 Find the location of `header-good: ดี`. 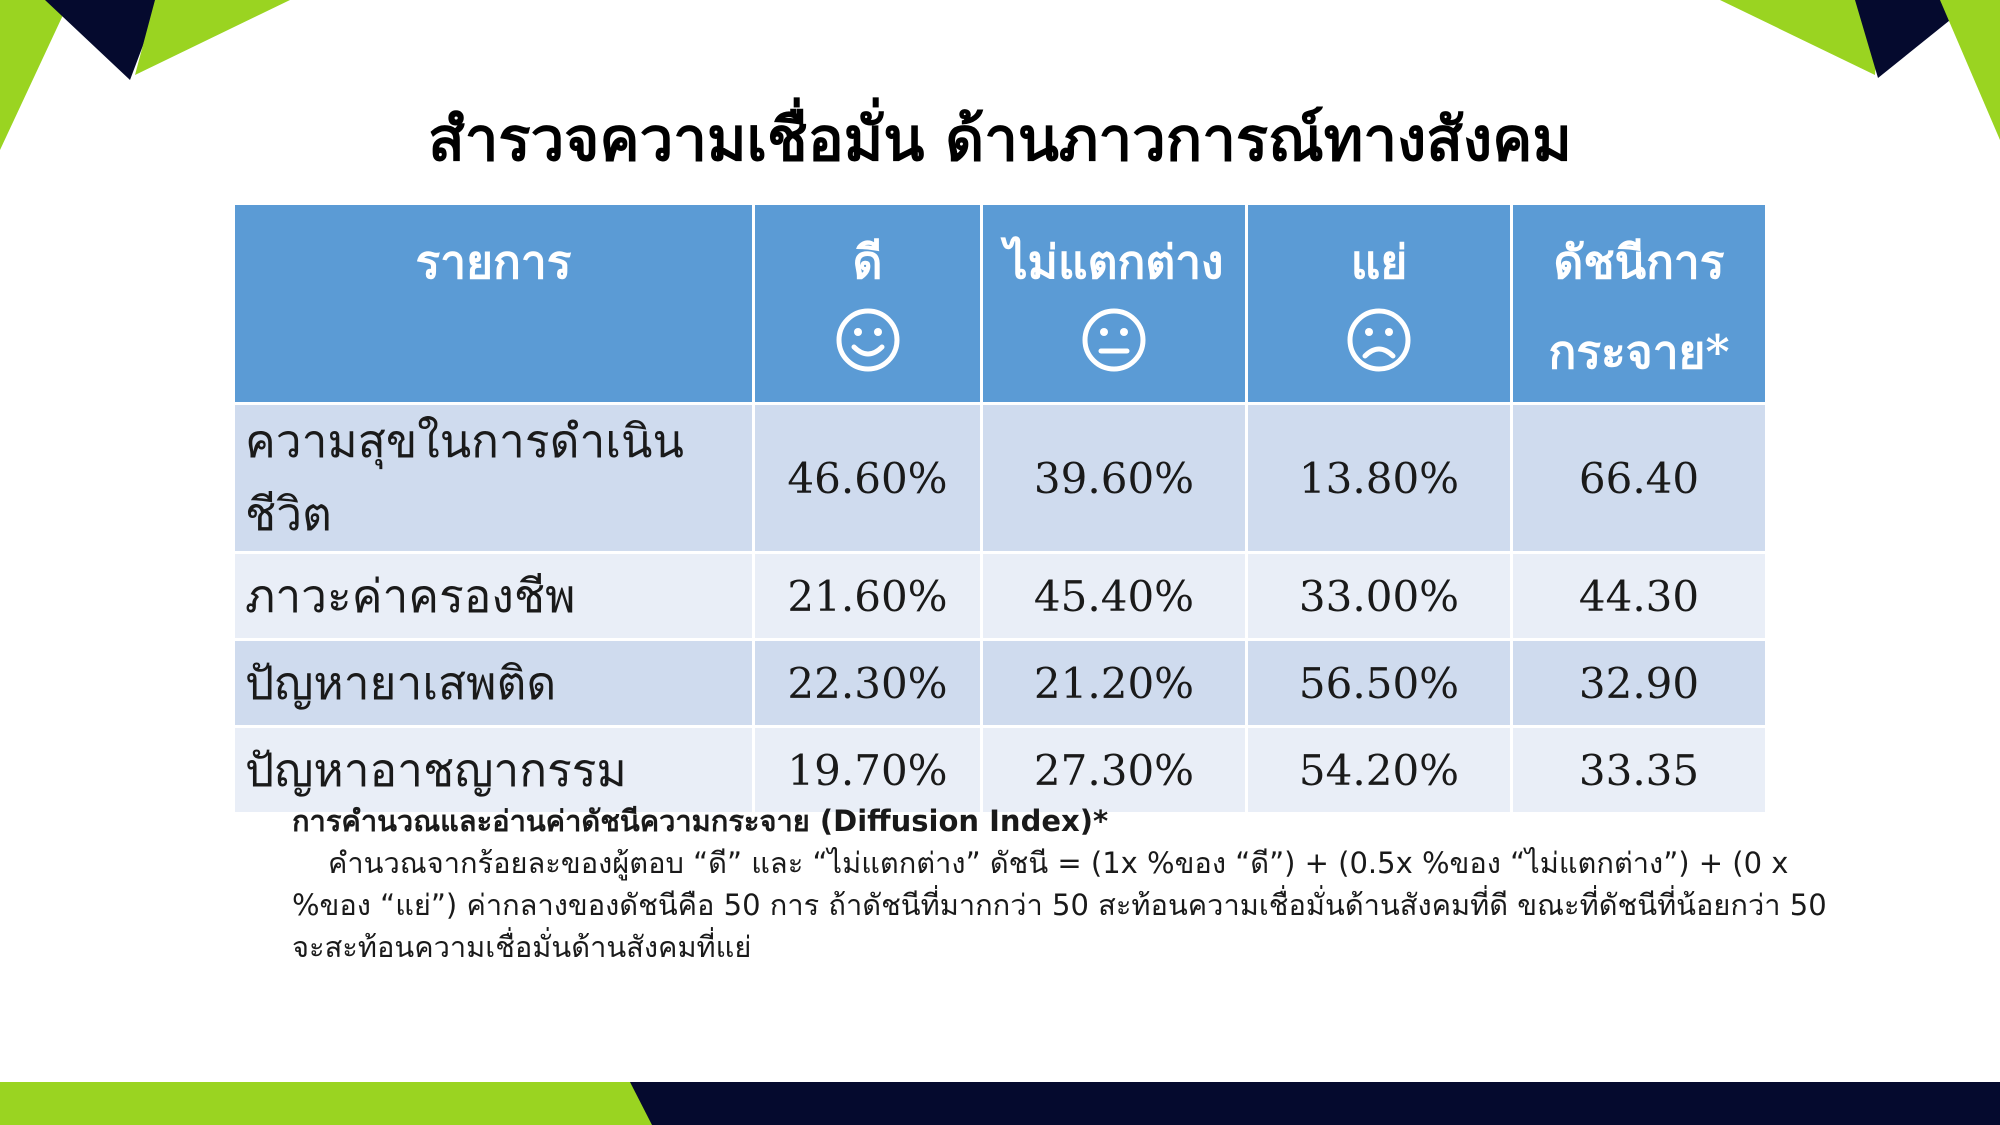

header-good: ดี is located at coordinates (867, 303).